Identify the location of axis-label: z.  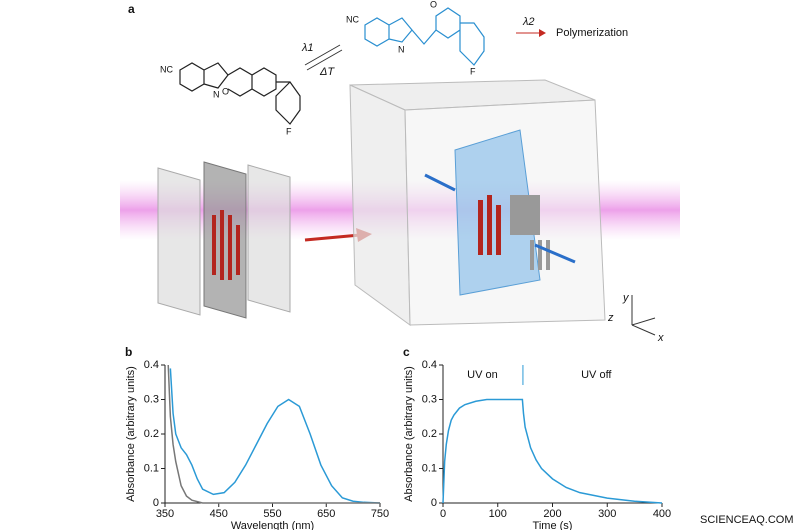
(610, 318).